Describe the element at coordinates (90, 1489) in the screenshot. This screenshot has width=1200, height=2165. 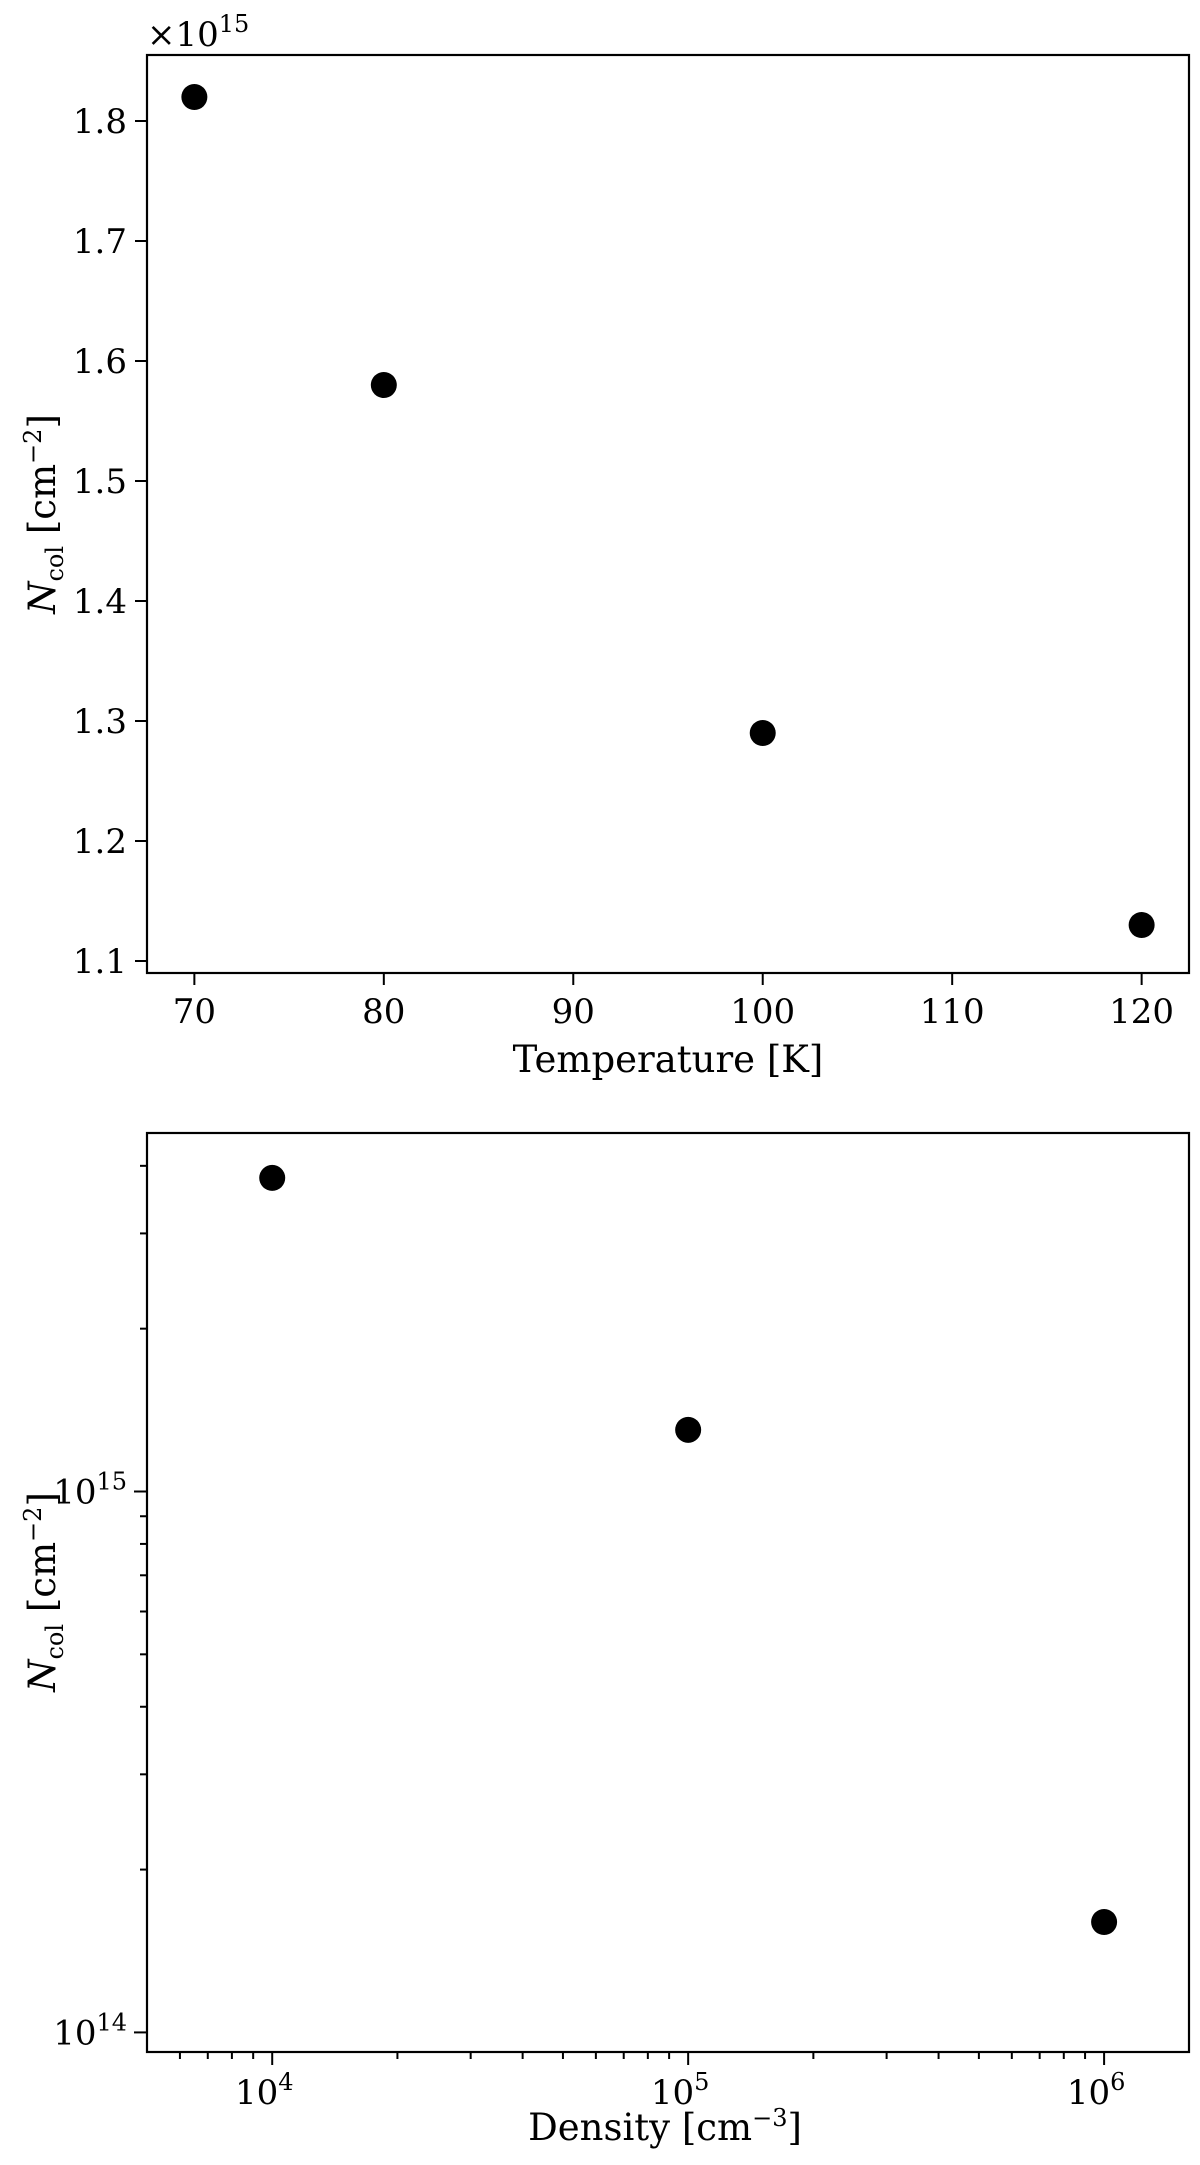
I see `y-tick-label-2-1: 1015` at that location.